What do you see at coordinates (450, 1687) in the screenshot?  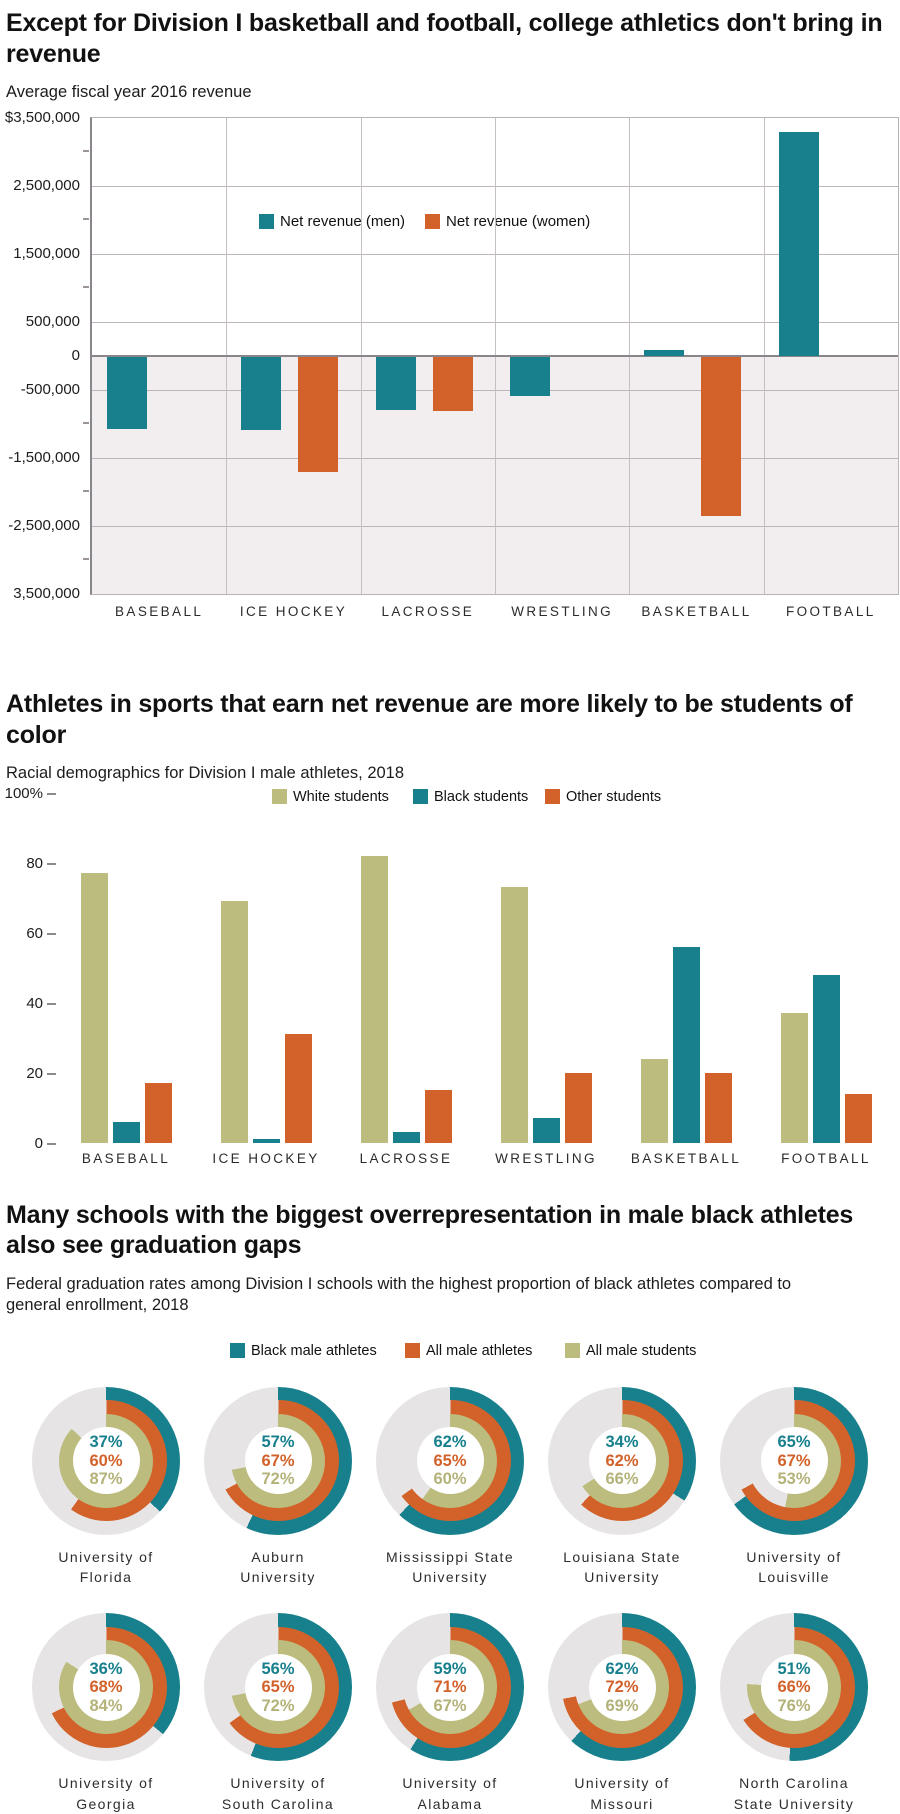 I see `pct-label-all-male-athletes: 71%` at bounding box center [450, 1687].